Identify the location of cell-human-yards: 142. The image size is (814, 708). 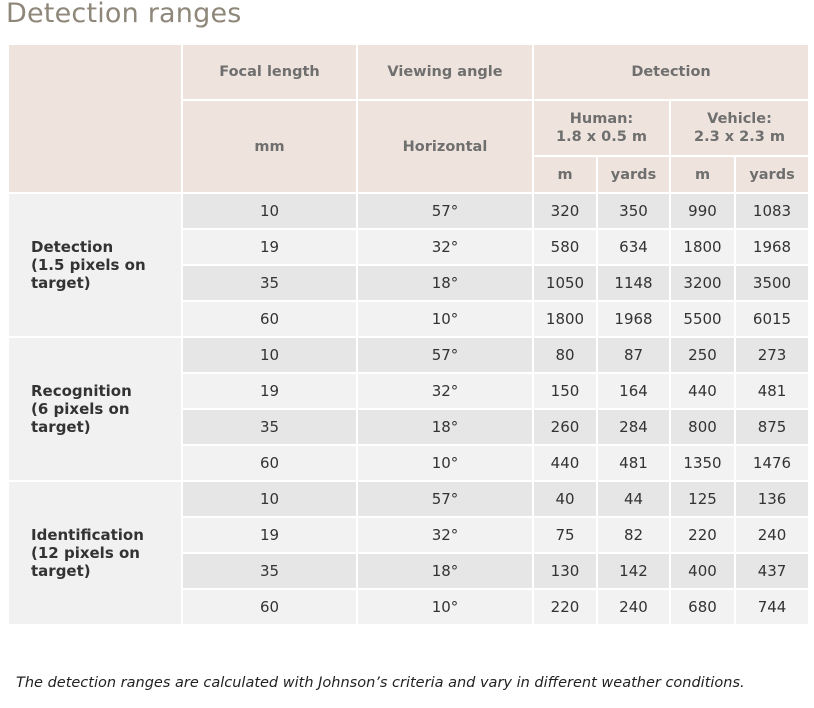
(633, 571).